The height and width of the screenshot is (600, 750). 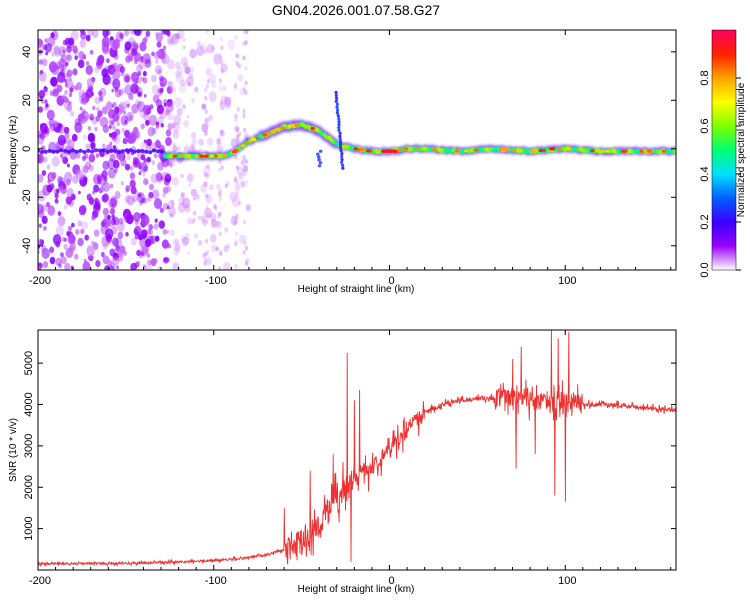 What do you see at coordinates (29, 446) in the screenshot?
I see `snr-y-tick-label: 3000` at bounding box center [29, 446].